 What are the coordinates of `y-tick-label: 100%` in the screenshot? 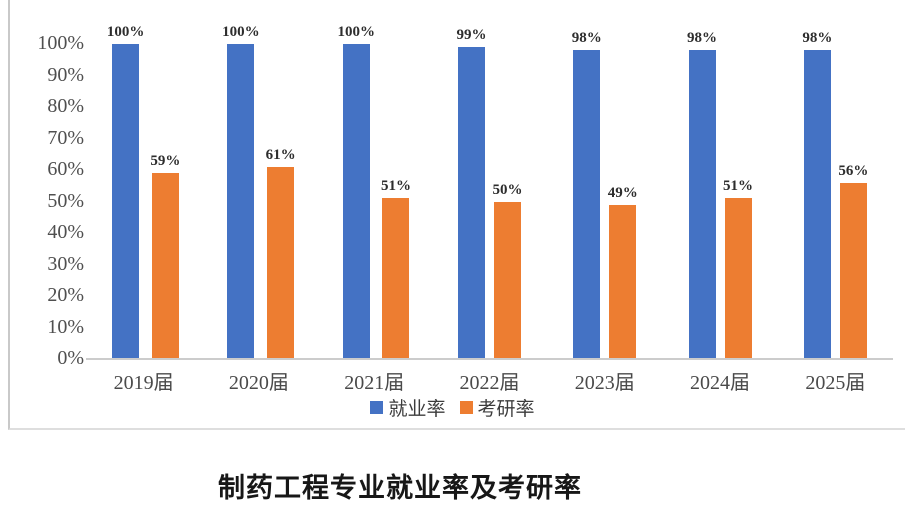 It's located at (60, 42).